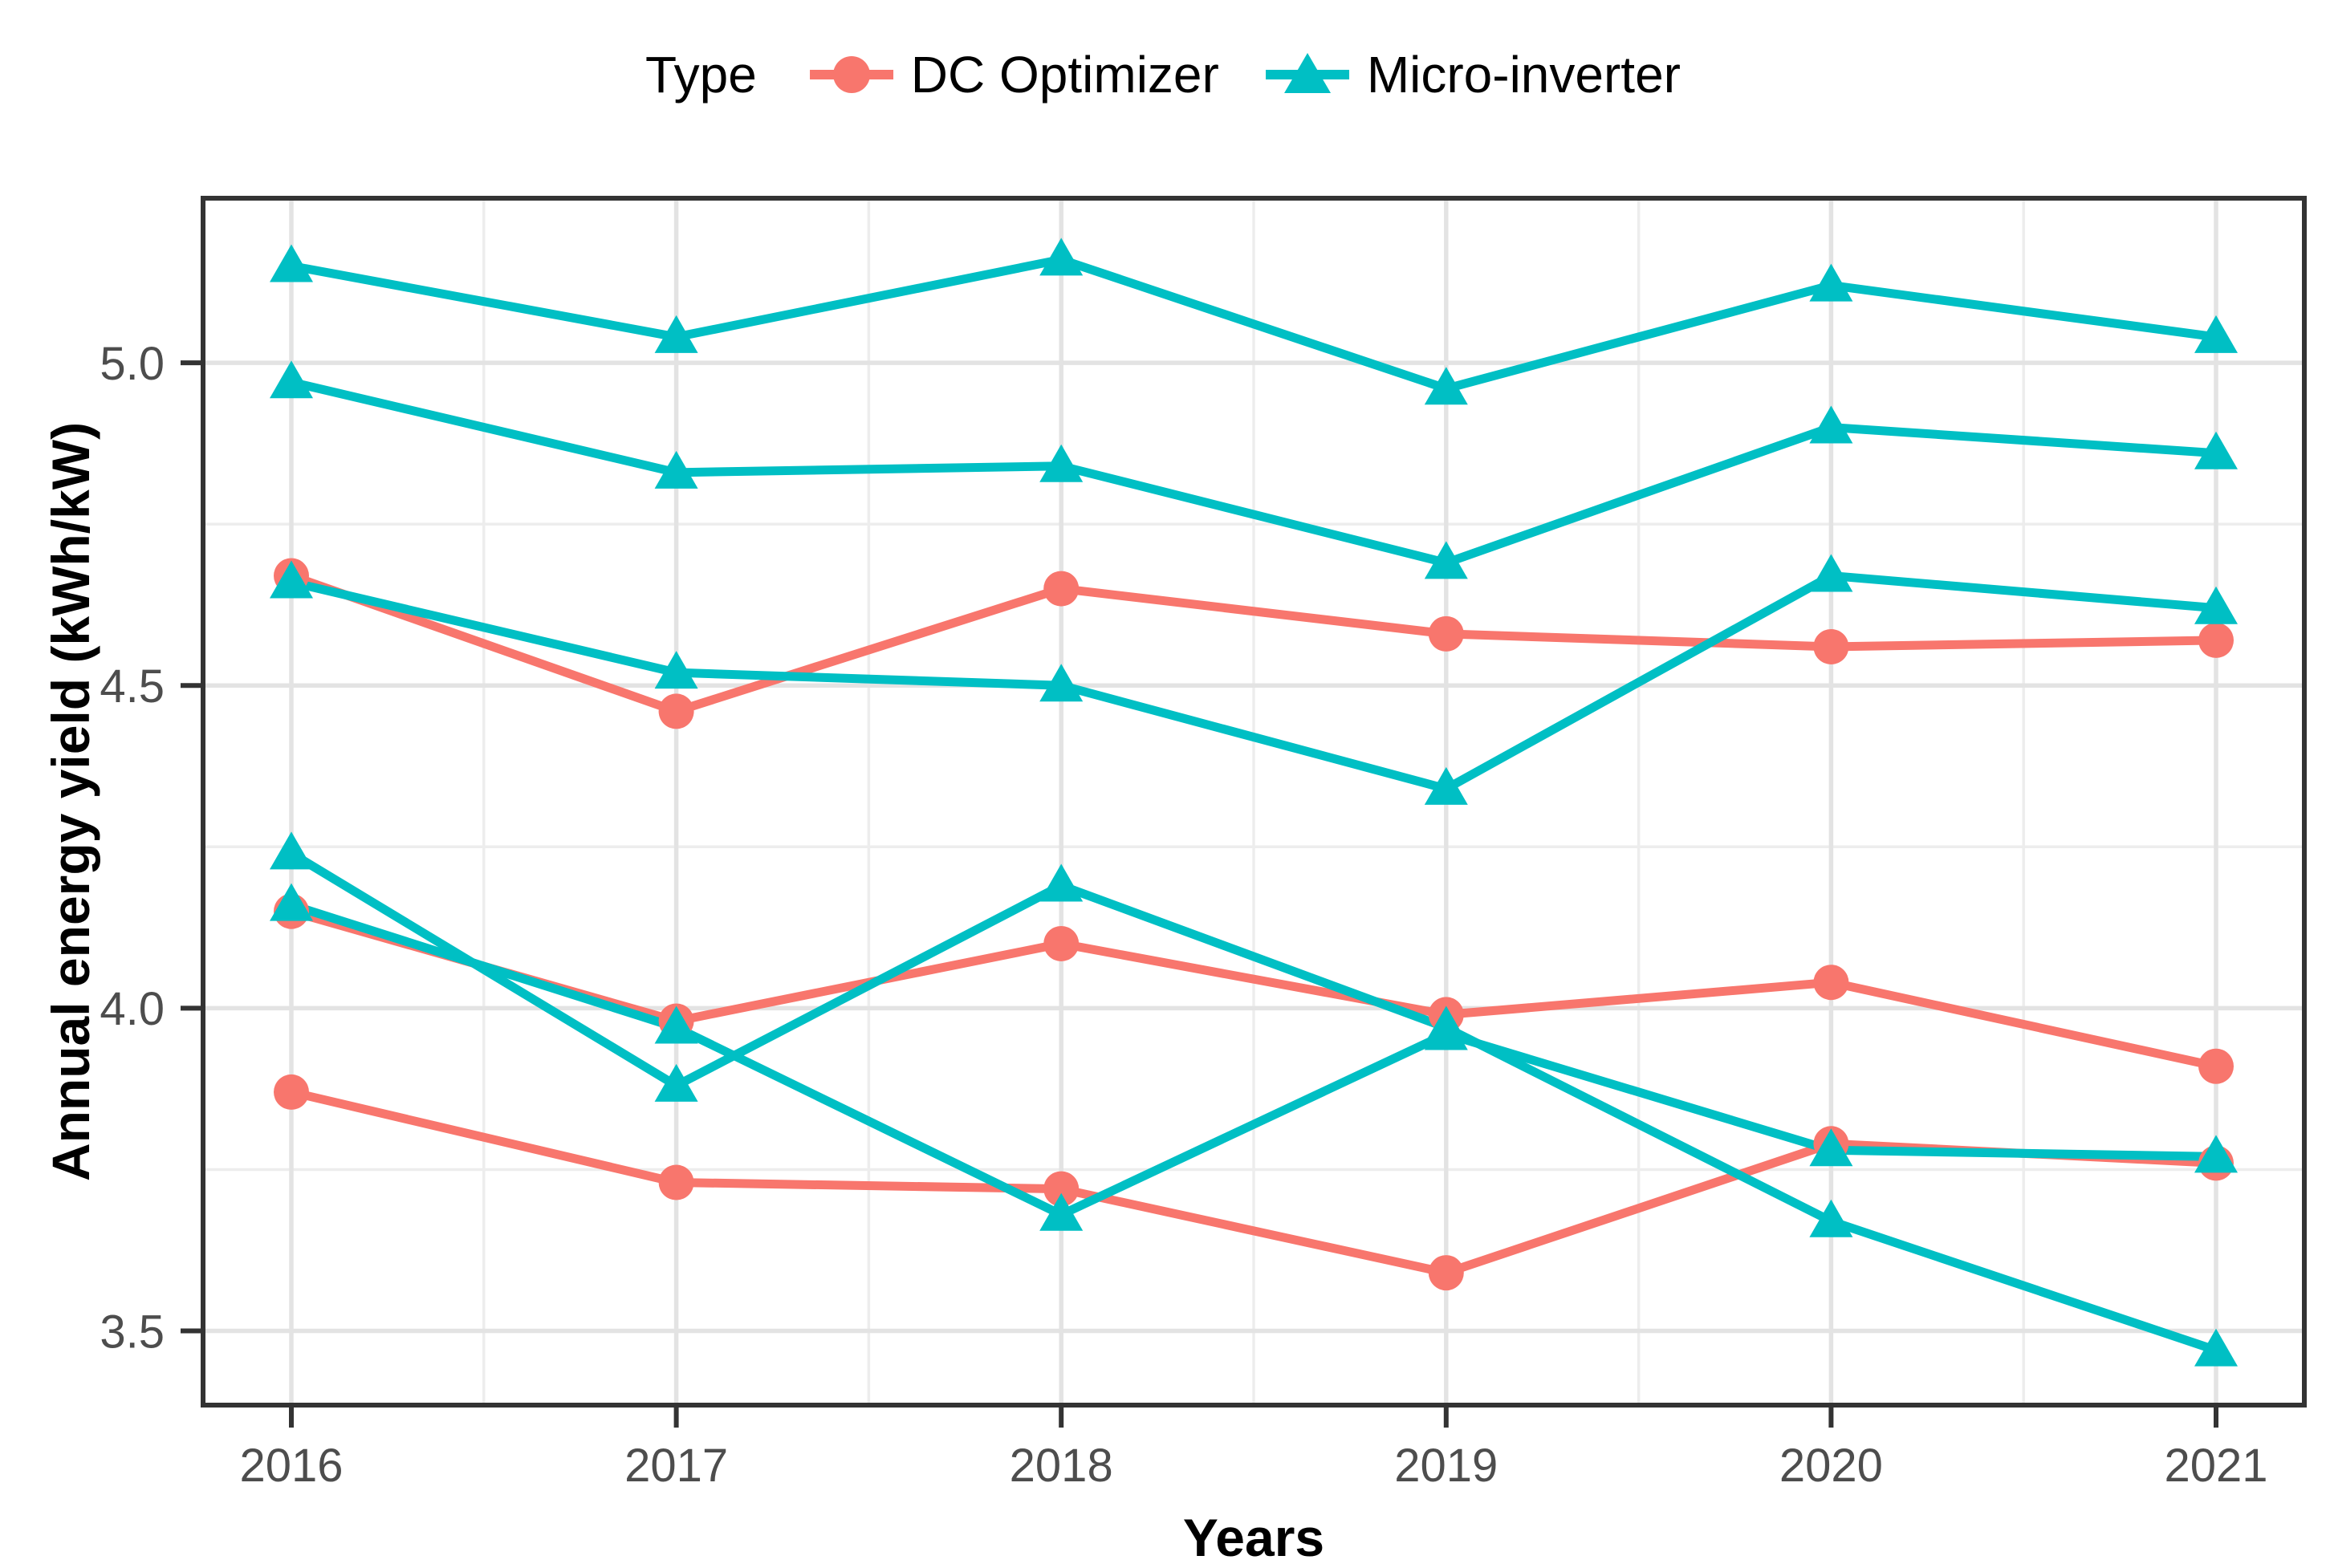 The height and width of the screenshot is (1568, 2326). I want to click on x-tick-label: 2021, so click(2215, 1466).